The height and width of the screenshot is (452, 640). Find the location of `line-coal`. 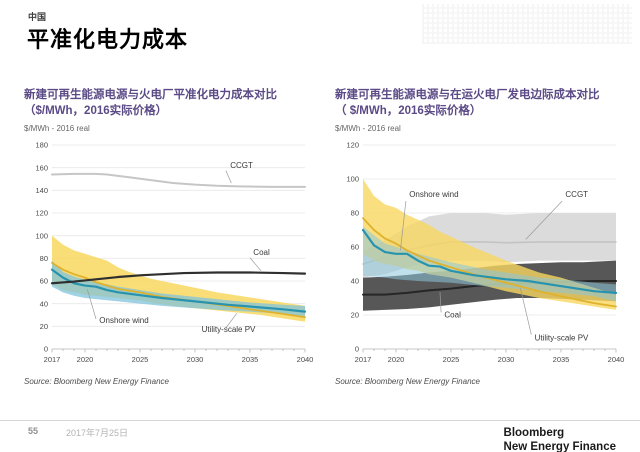

line-coal is located at coordinates (178, 278).